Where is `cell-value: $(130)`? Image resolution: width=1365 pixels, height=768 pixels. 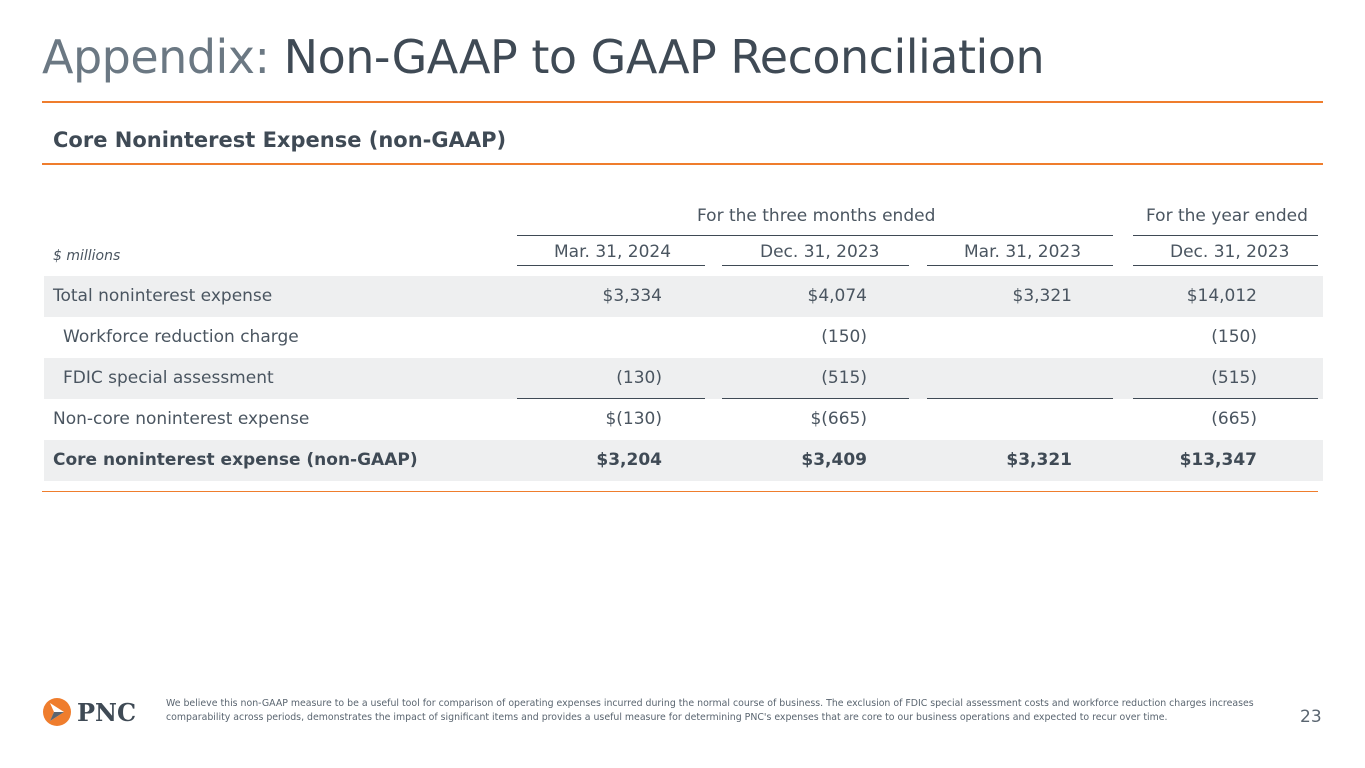 cell-value: $(130) is located at coordinates (633, 419).